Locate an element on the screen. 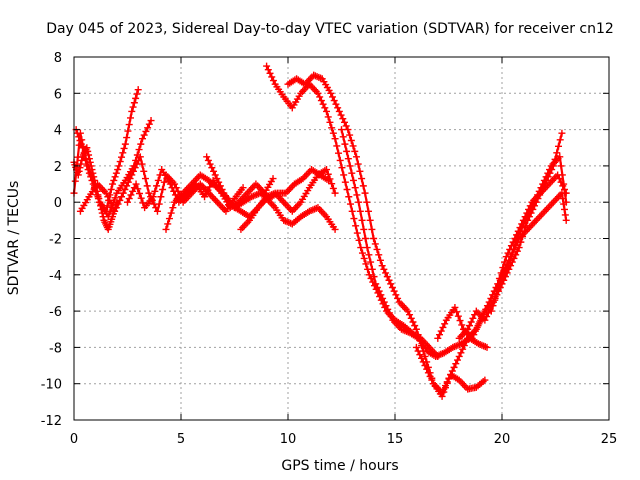  x-tick-label: 20 is located at coordinates (502, 439).